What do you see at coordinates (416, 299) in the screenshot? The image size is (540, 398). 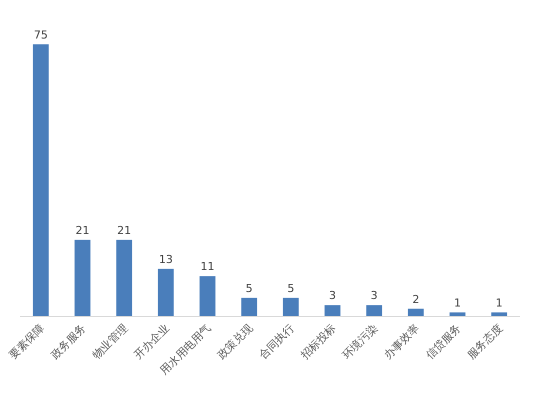 I see `data-label: 2` at bounding box center [416, 299].